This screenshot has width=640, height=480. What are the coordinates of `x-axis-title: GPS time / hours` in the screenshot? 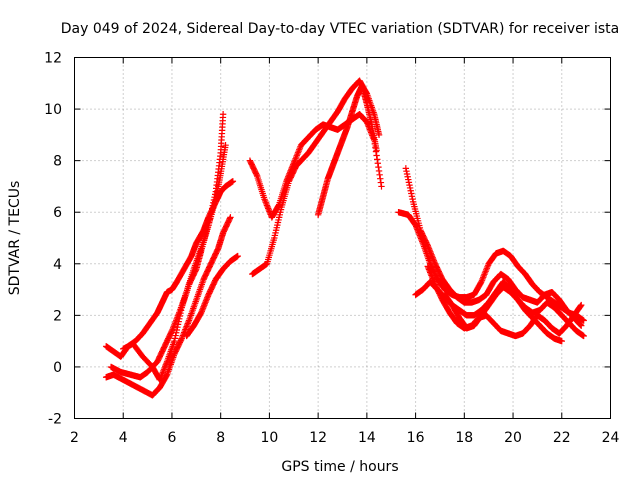 It's located at (339, 467).